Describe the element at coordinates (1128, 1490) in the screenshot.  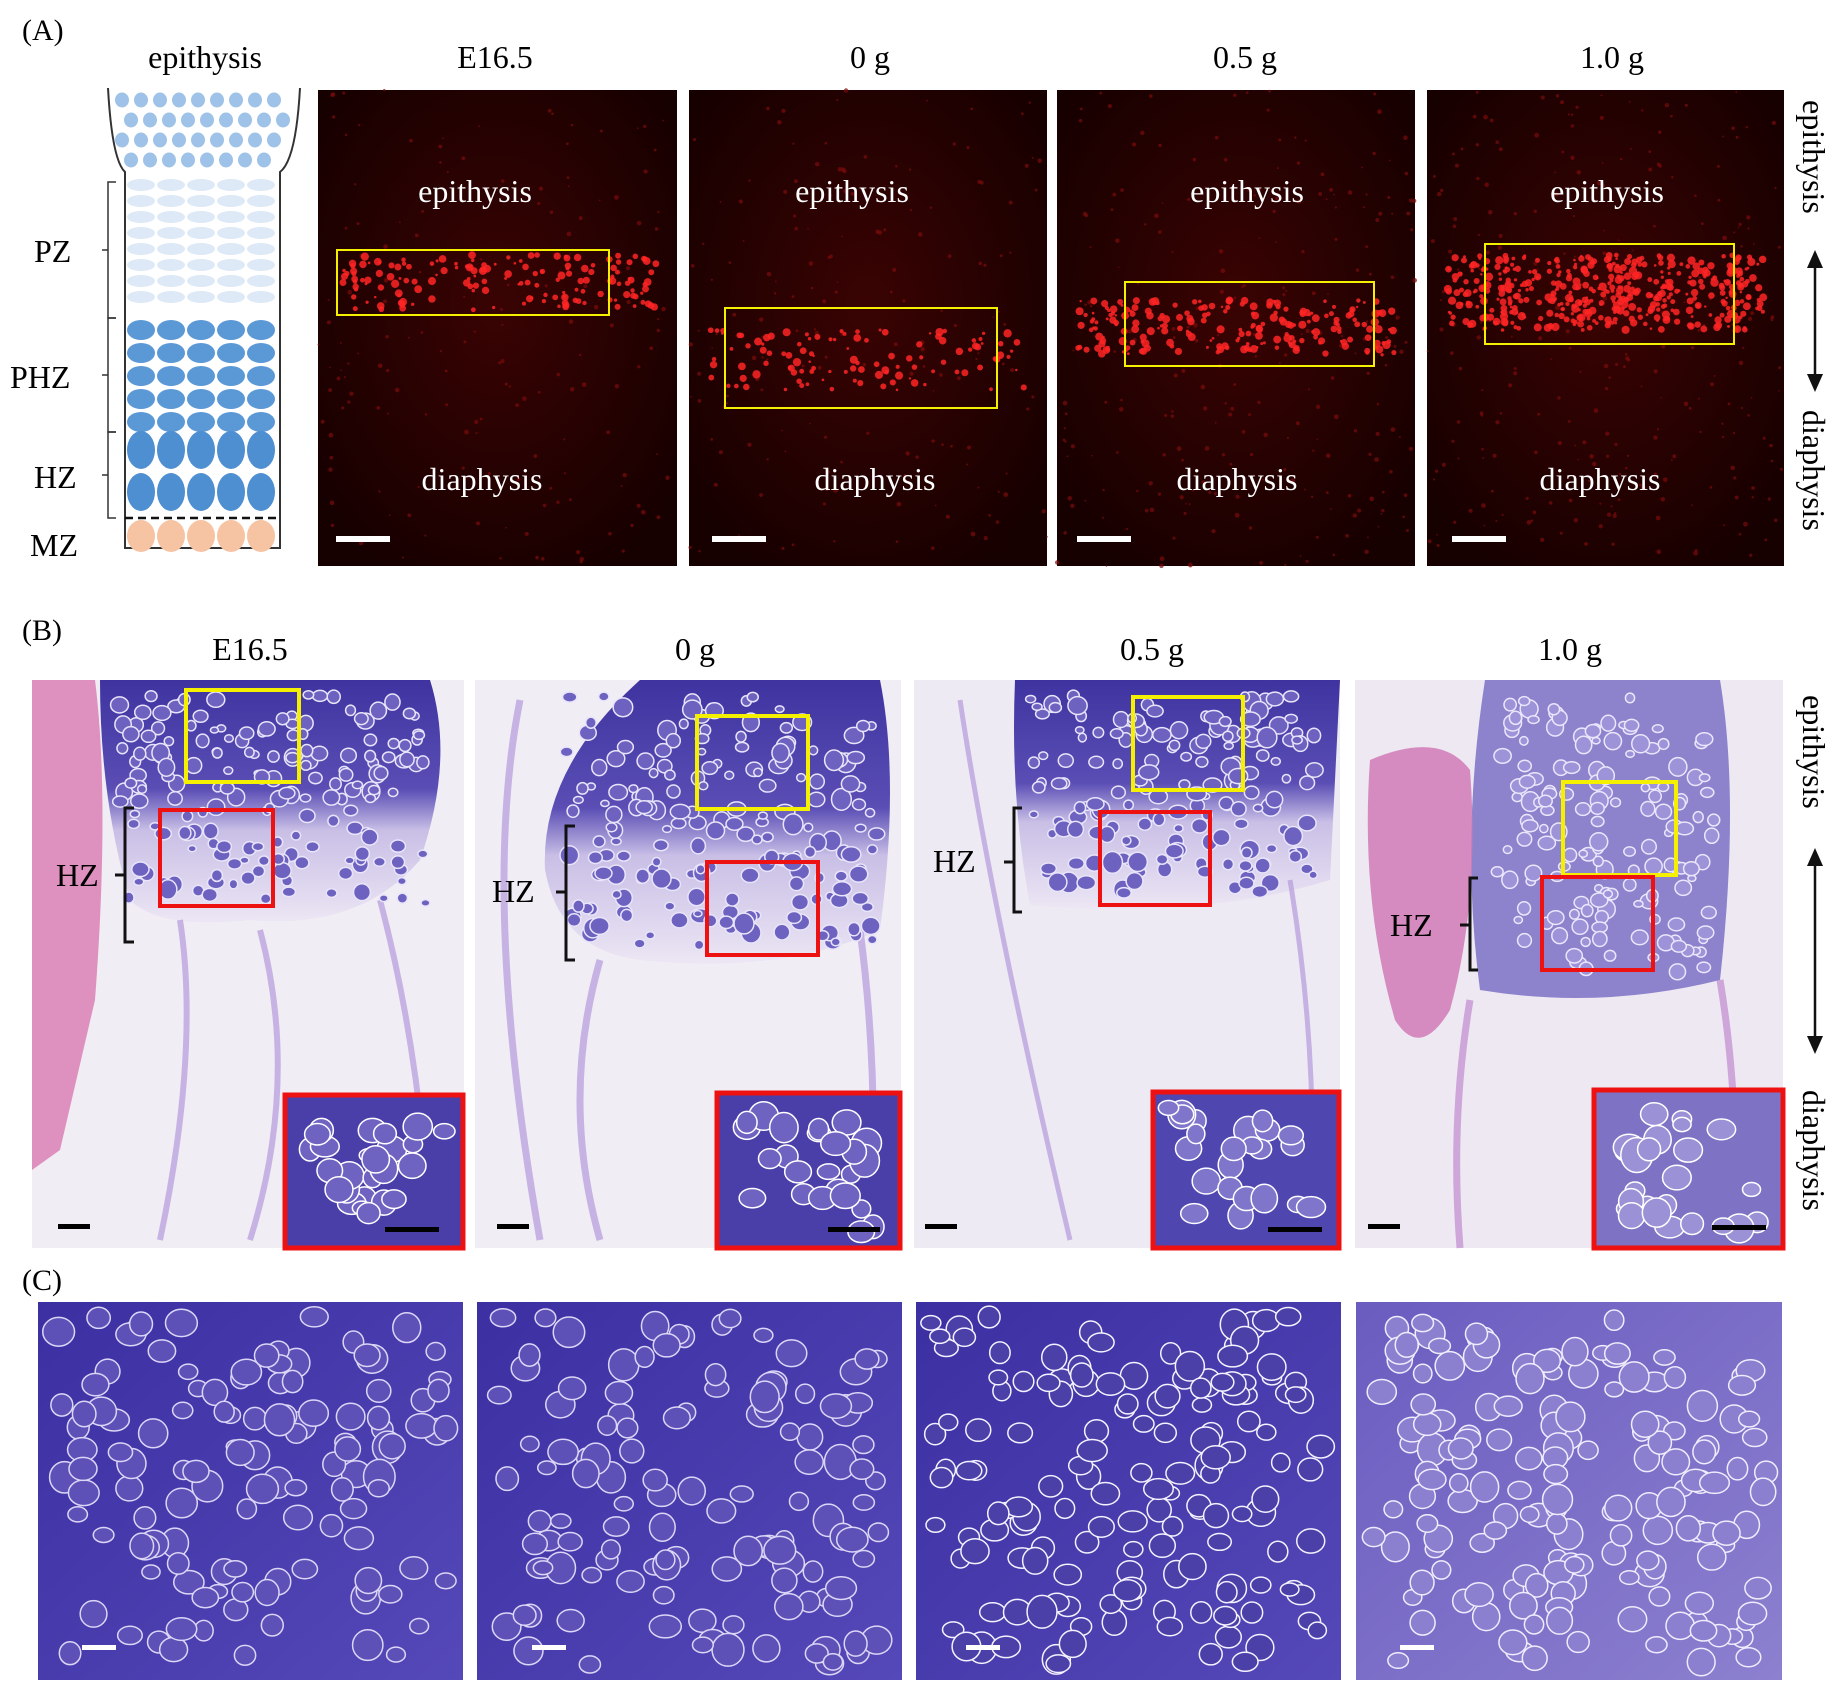
I see `zoom-cells-c3` at that location.